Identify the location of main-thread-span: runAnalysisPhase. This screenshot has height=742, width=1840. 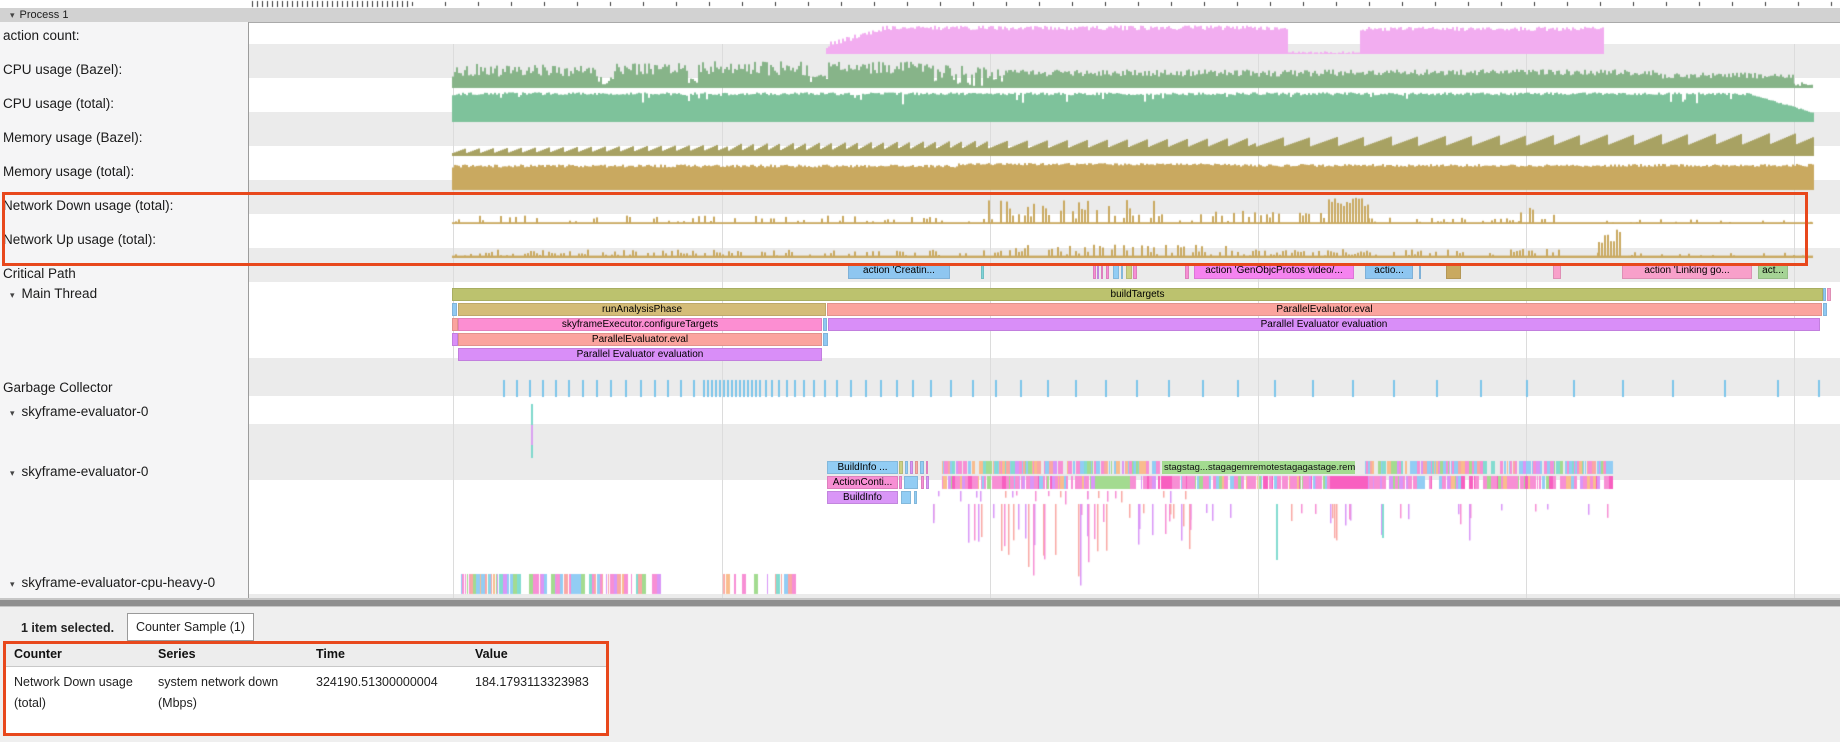
(642, 309).